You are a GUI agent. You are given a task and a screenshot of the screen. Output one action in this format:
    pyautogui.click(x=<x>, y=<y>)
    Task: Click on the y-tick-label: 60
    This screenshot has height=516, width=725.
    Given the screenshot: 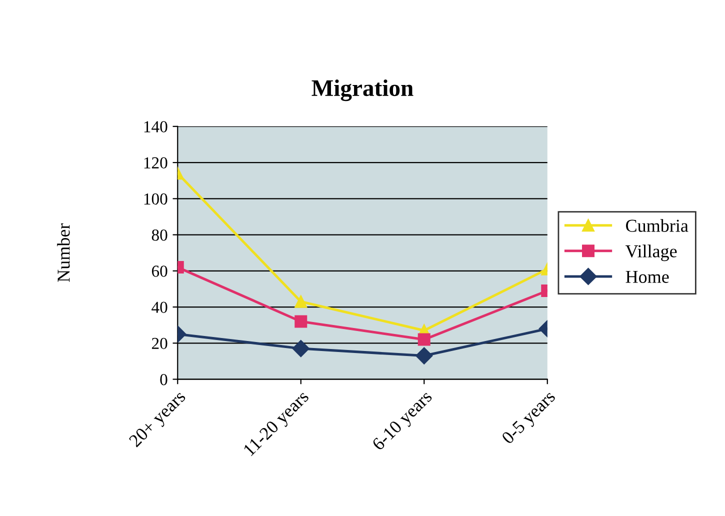 What is the action you would take?
    pyautogui.click(x=160, y=271)
    